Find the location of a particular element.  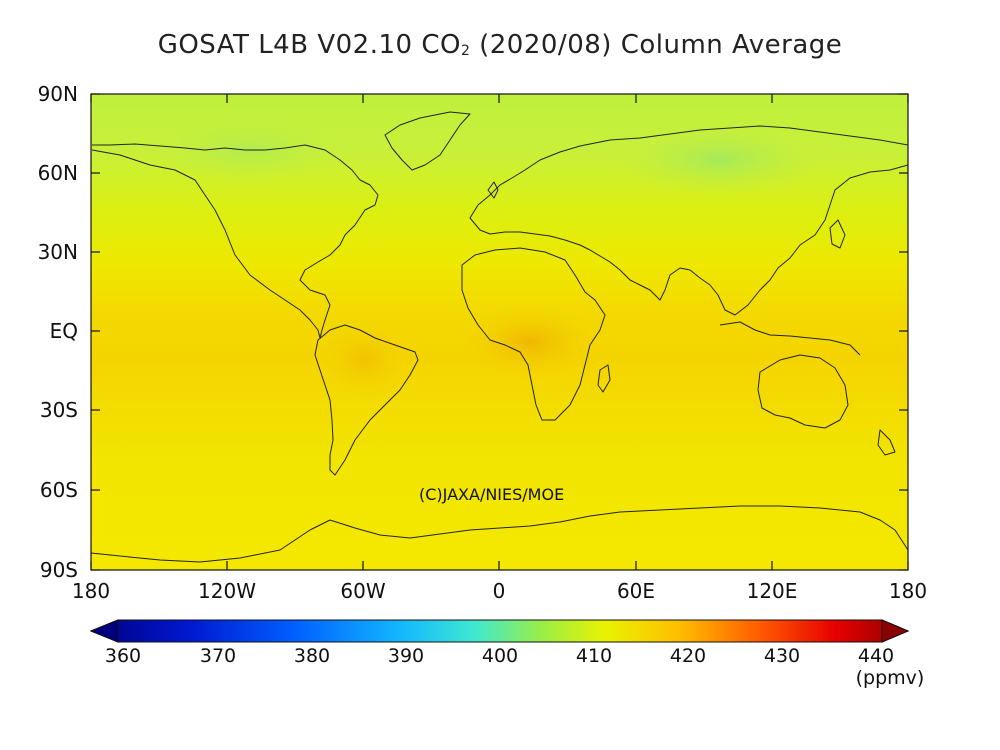

colorbar-tick-label: 370 is located at coordinates (218, 656).